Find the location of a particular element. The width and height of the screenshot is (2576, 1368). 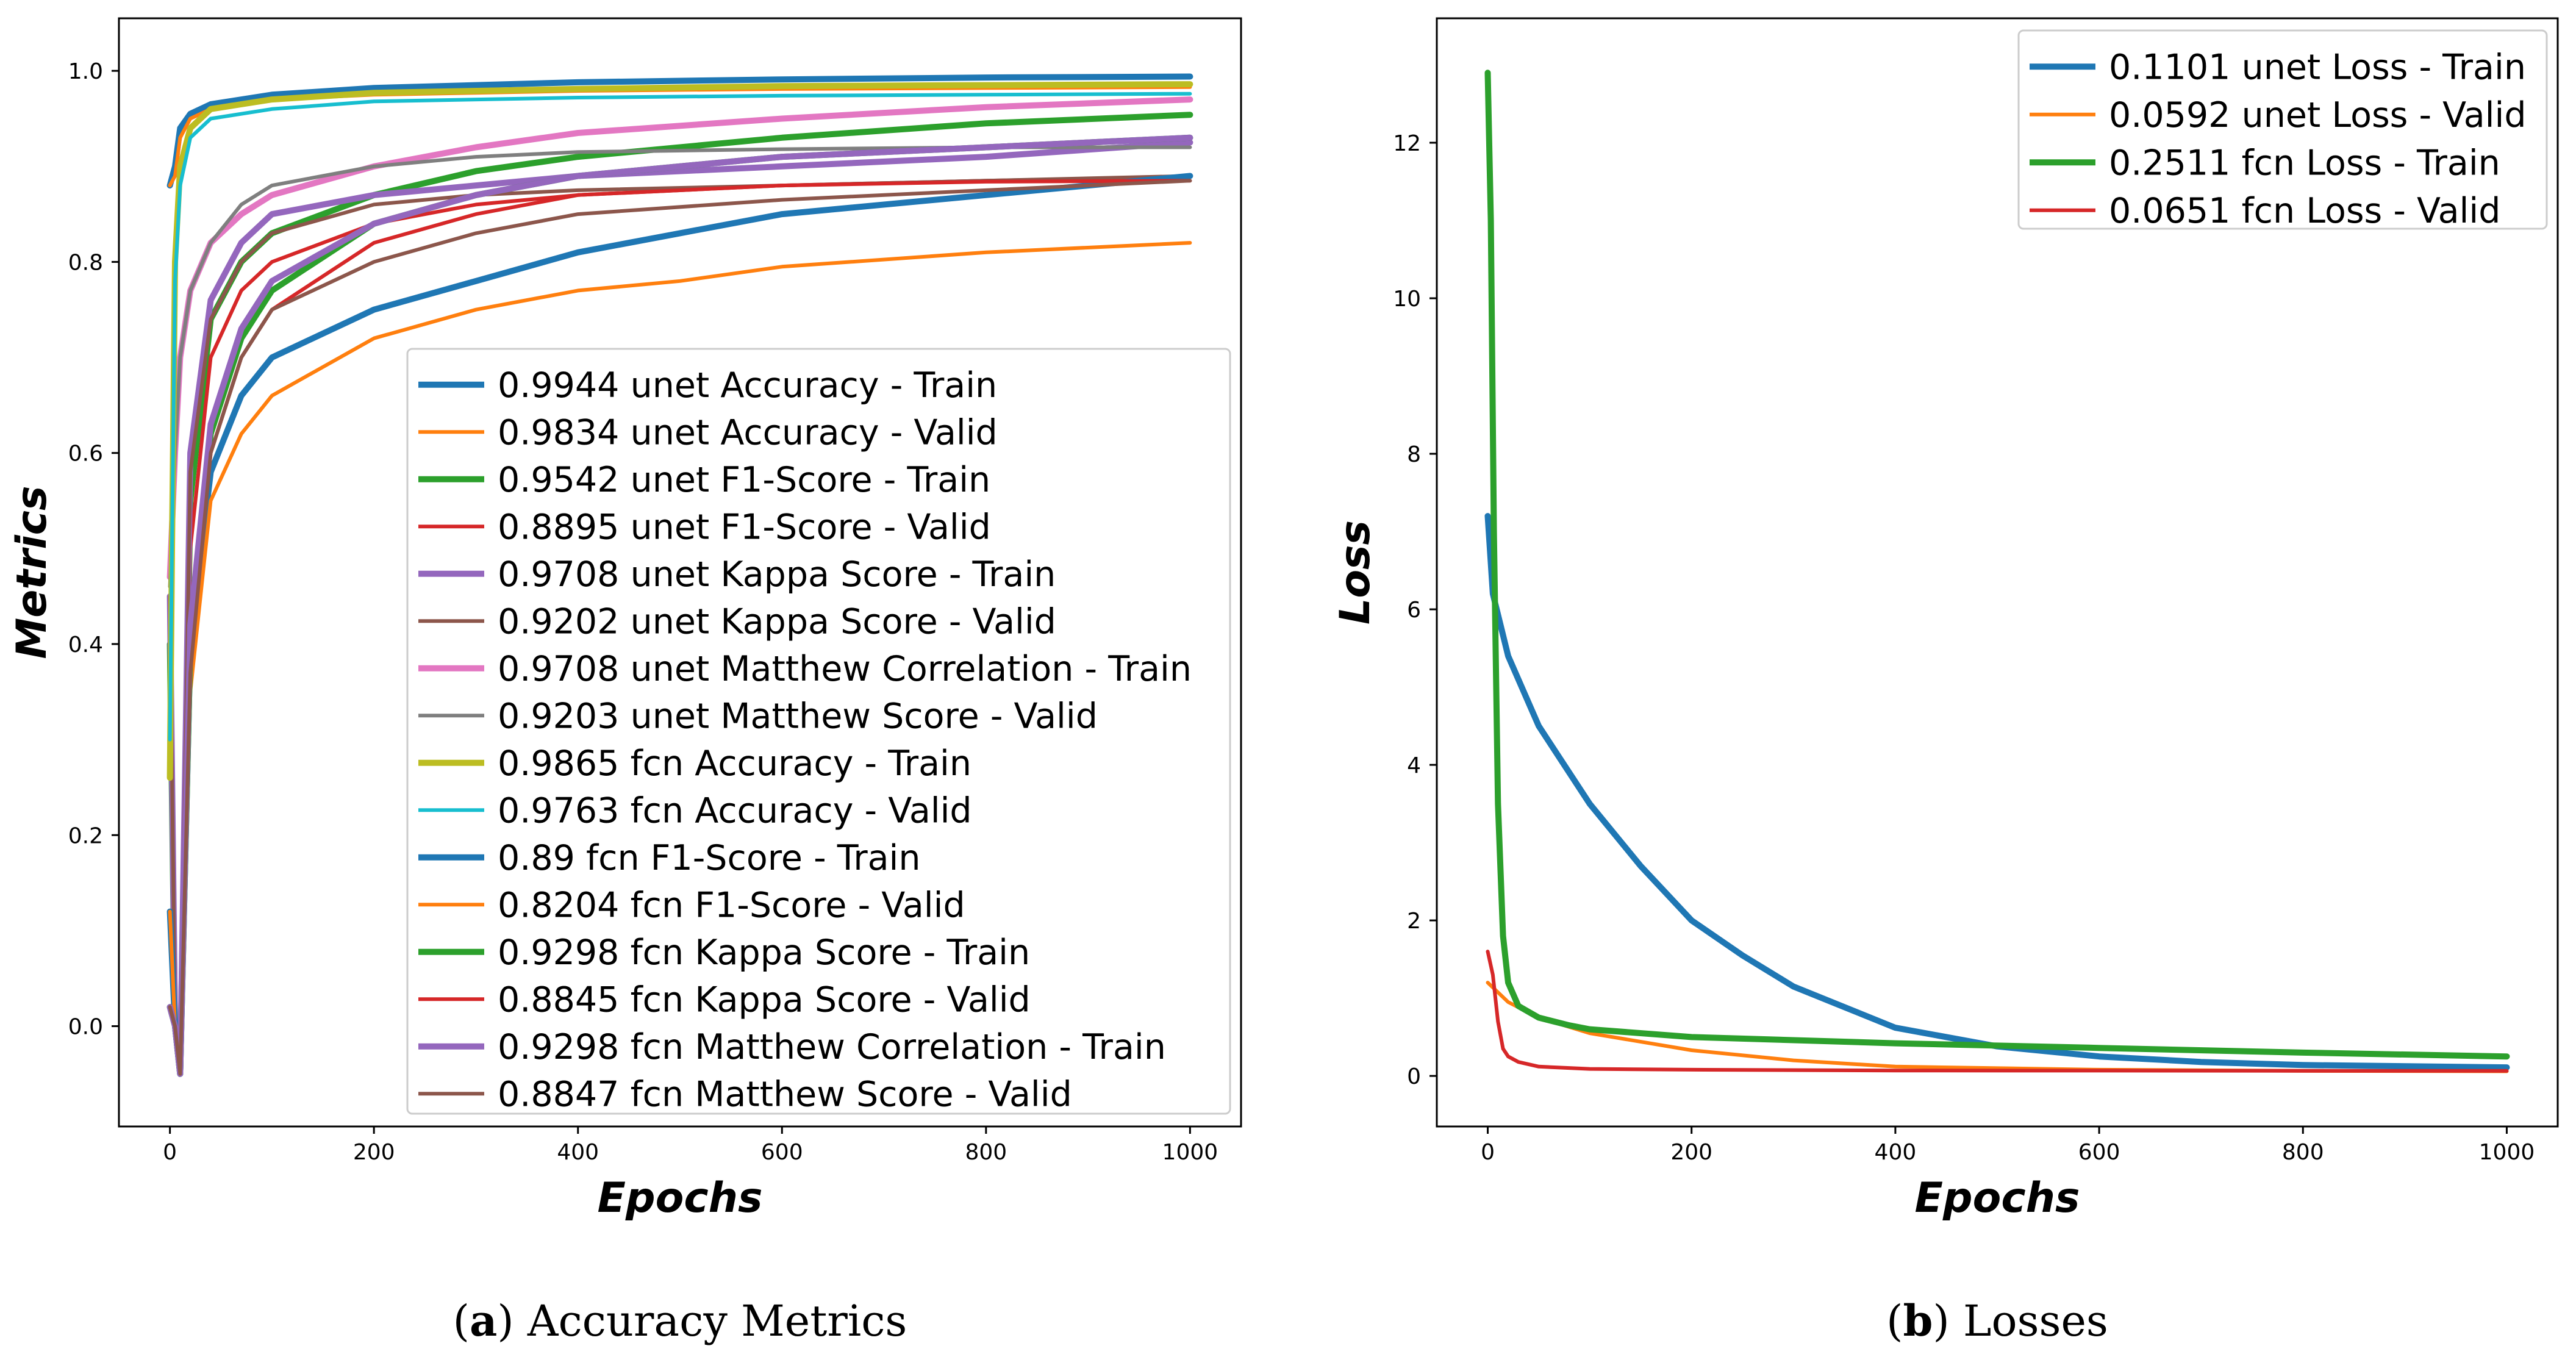

panel-b-y-tick-label: 10 is located at coordinates (1407, 299).